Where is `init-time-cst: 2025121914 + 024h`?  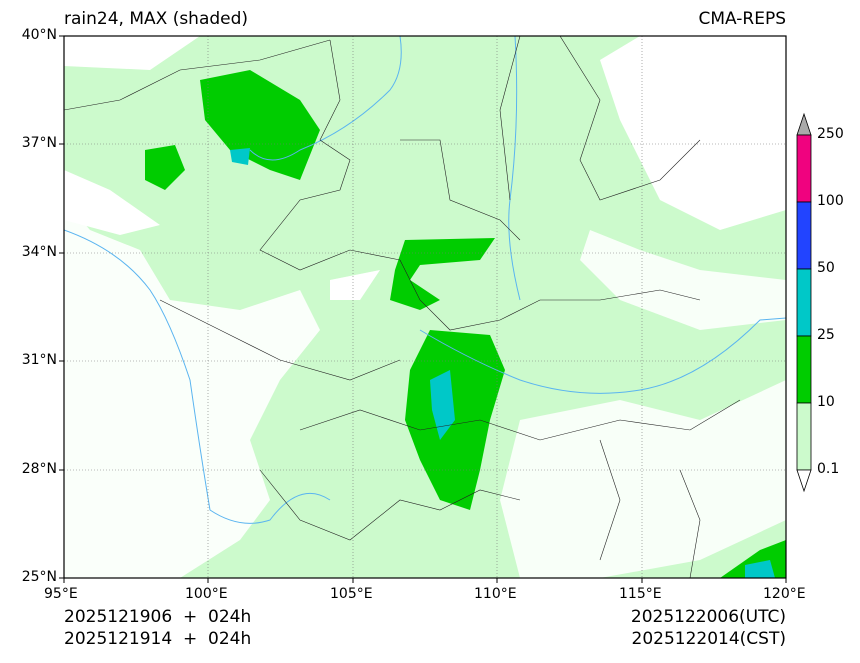
init-time-cst: 2025121914 + 024h is located at coordinates (158, 639).